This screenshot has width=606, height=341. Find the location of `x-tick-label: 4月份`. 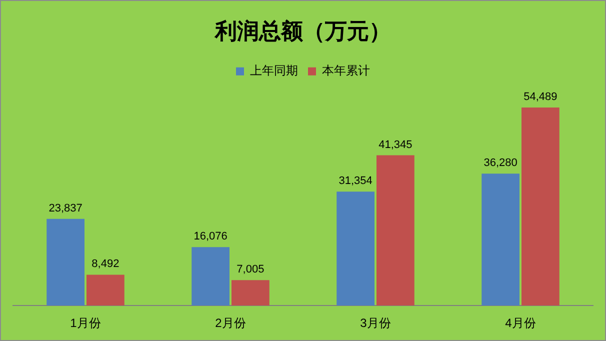

x-tick-label: 4月份 is located at coordinates (520, 323).